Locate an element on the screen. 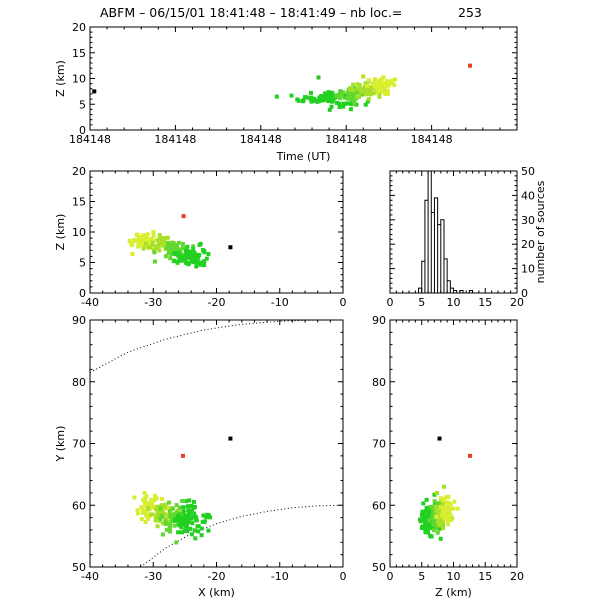  x-tick-label: -30 is located at coordinates (153, 302).